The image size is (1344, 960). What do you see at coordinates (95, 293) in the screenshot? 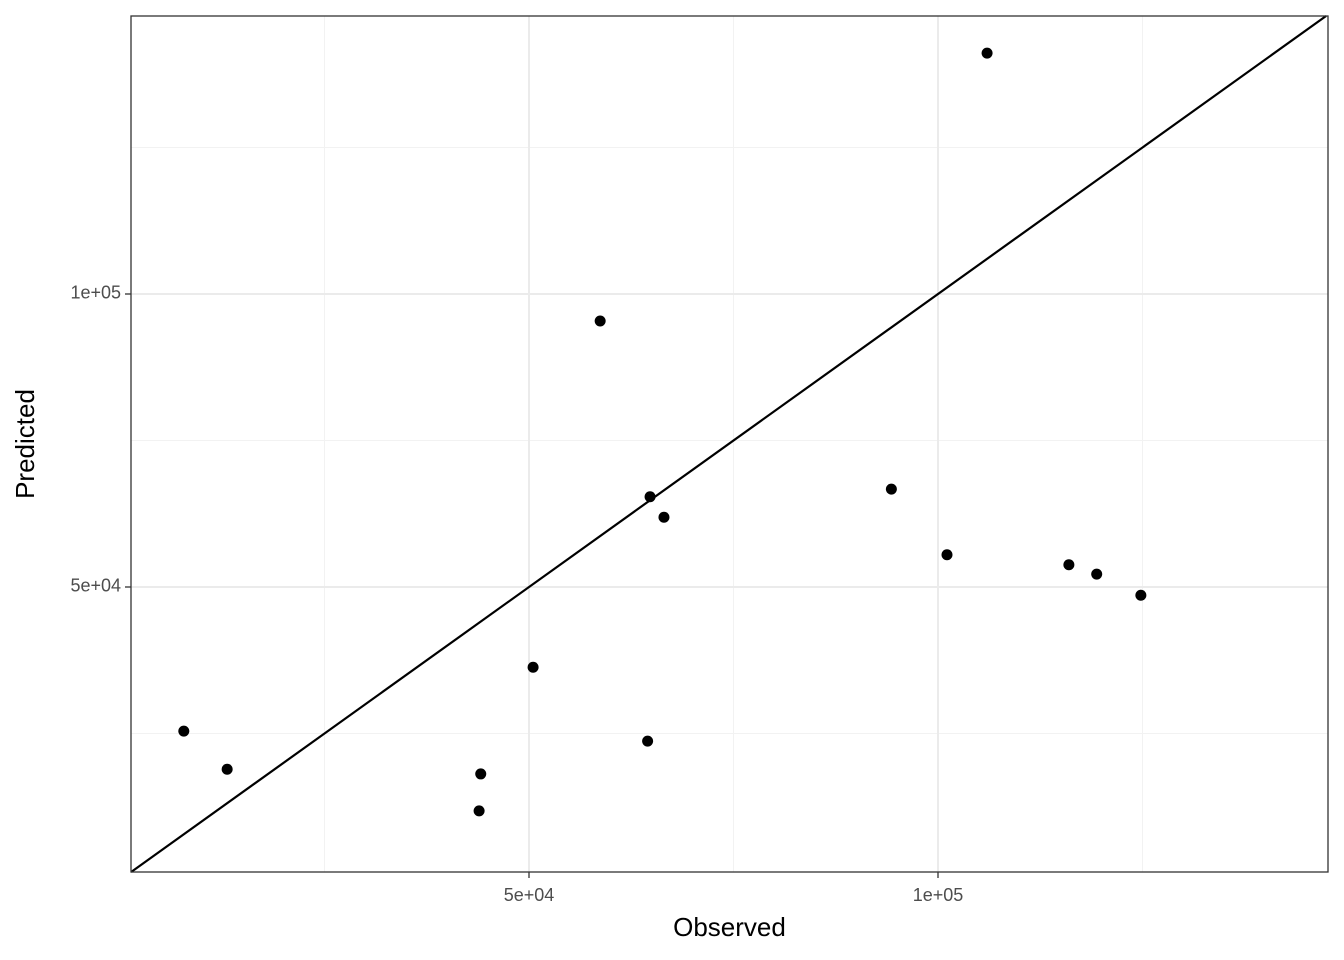
I see `y-tick-label: 1e+05` at bounding box center [95, 293].